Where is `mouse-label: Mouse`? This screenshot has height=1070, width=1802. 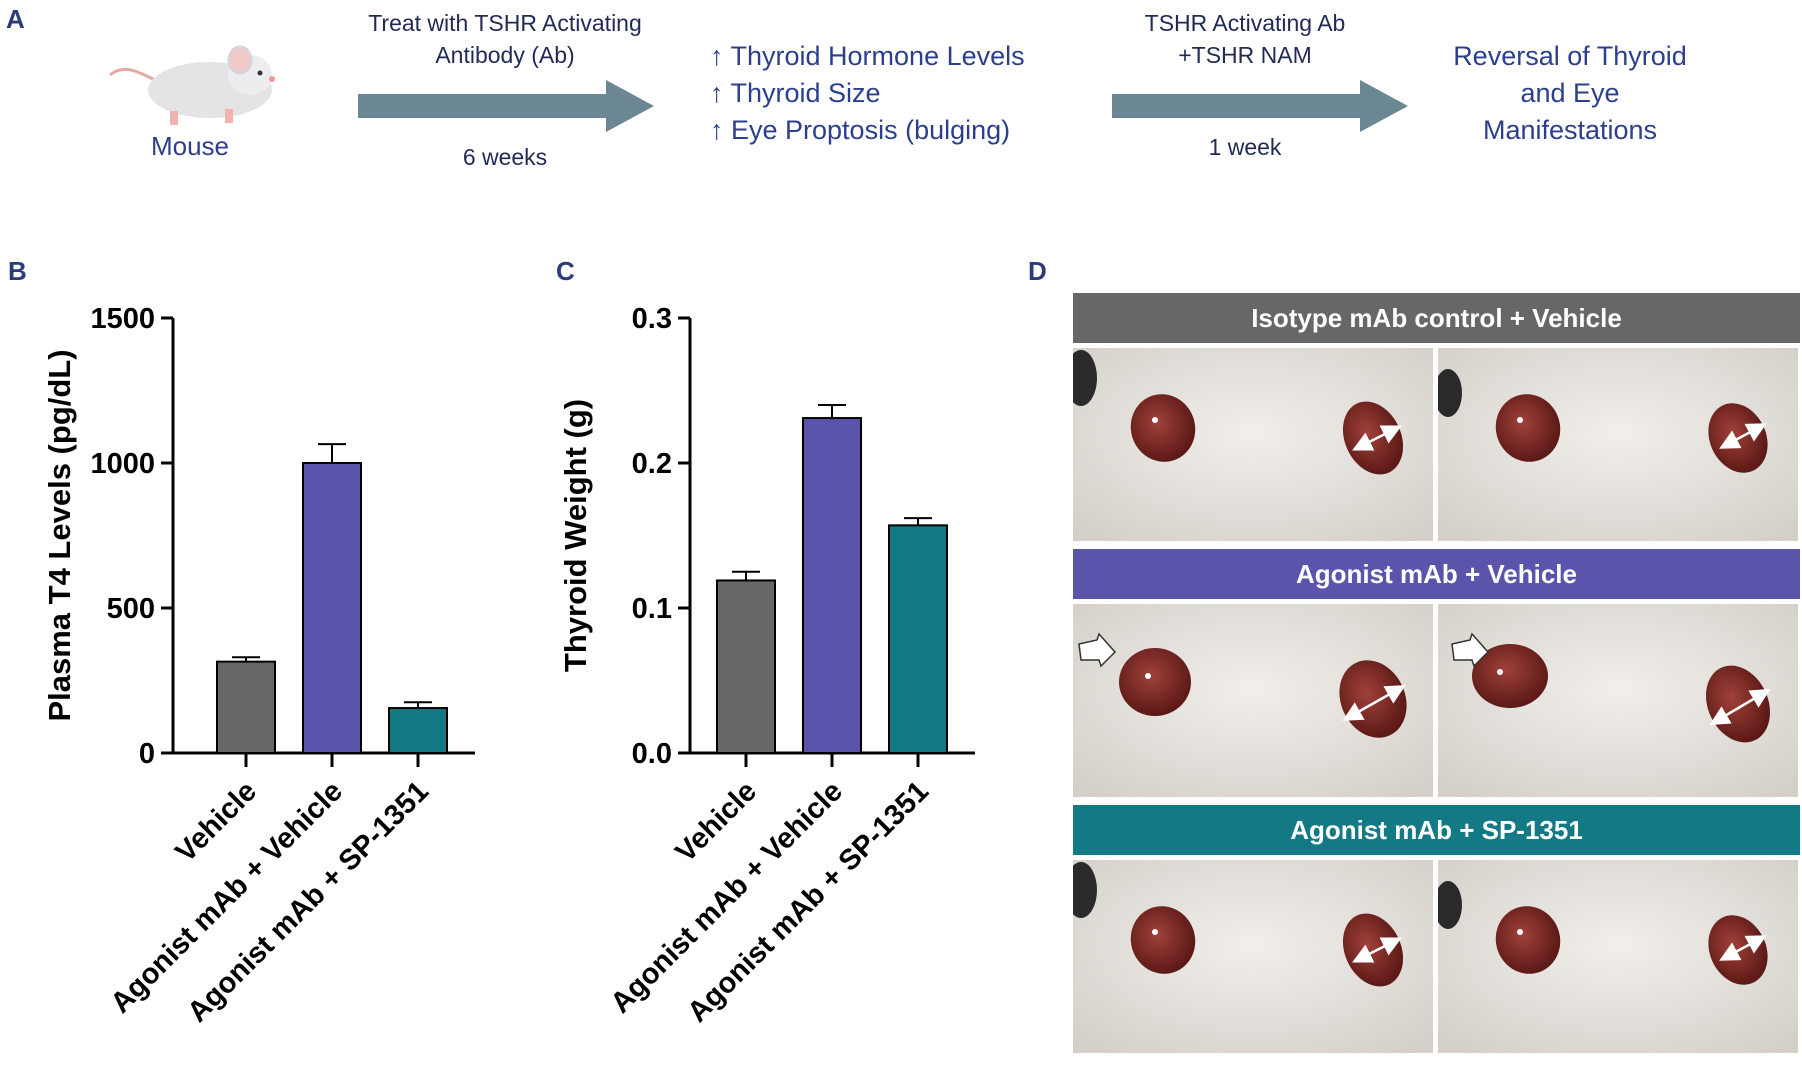
mouse-label: Mouse is located at coordinates (190, 146).